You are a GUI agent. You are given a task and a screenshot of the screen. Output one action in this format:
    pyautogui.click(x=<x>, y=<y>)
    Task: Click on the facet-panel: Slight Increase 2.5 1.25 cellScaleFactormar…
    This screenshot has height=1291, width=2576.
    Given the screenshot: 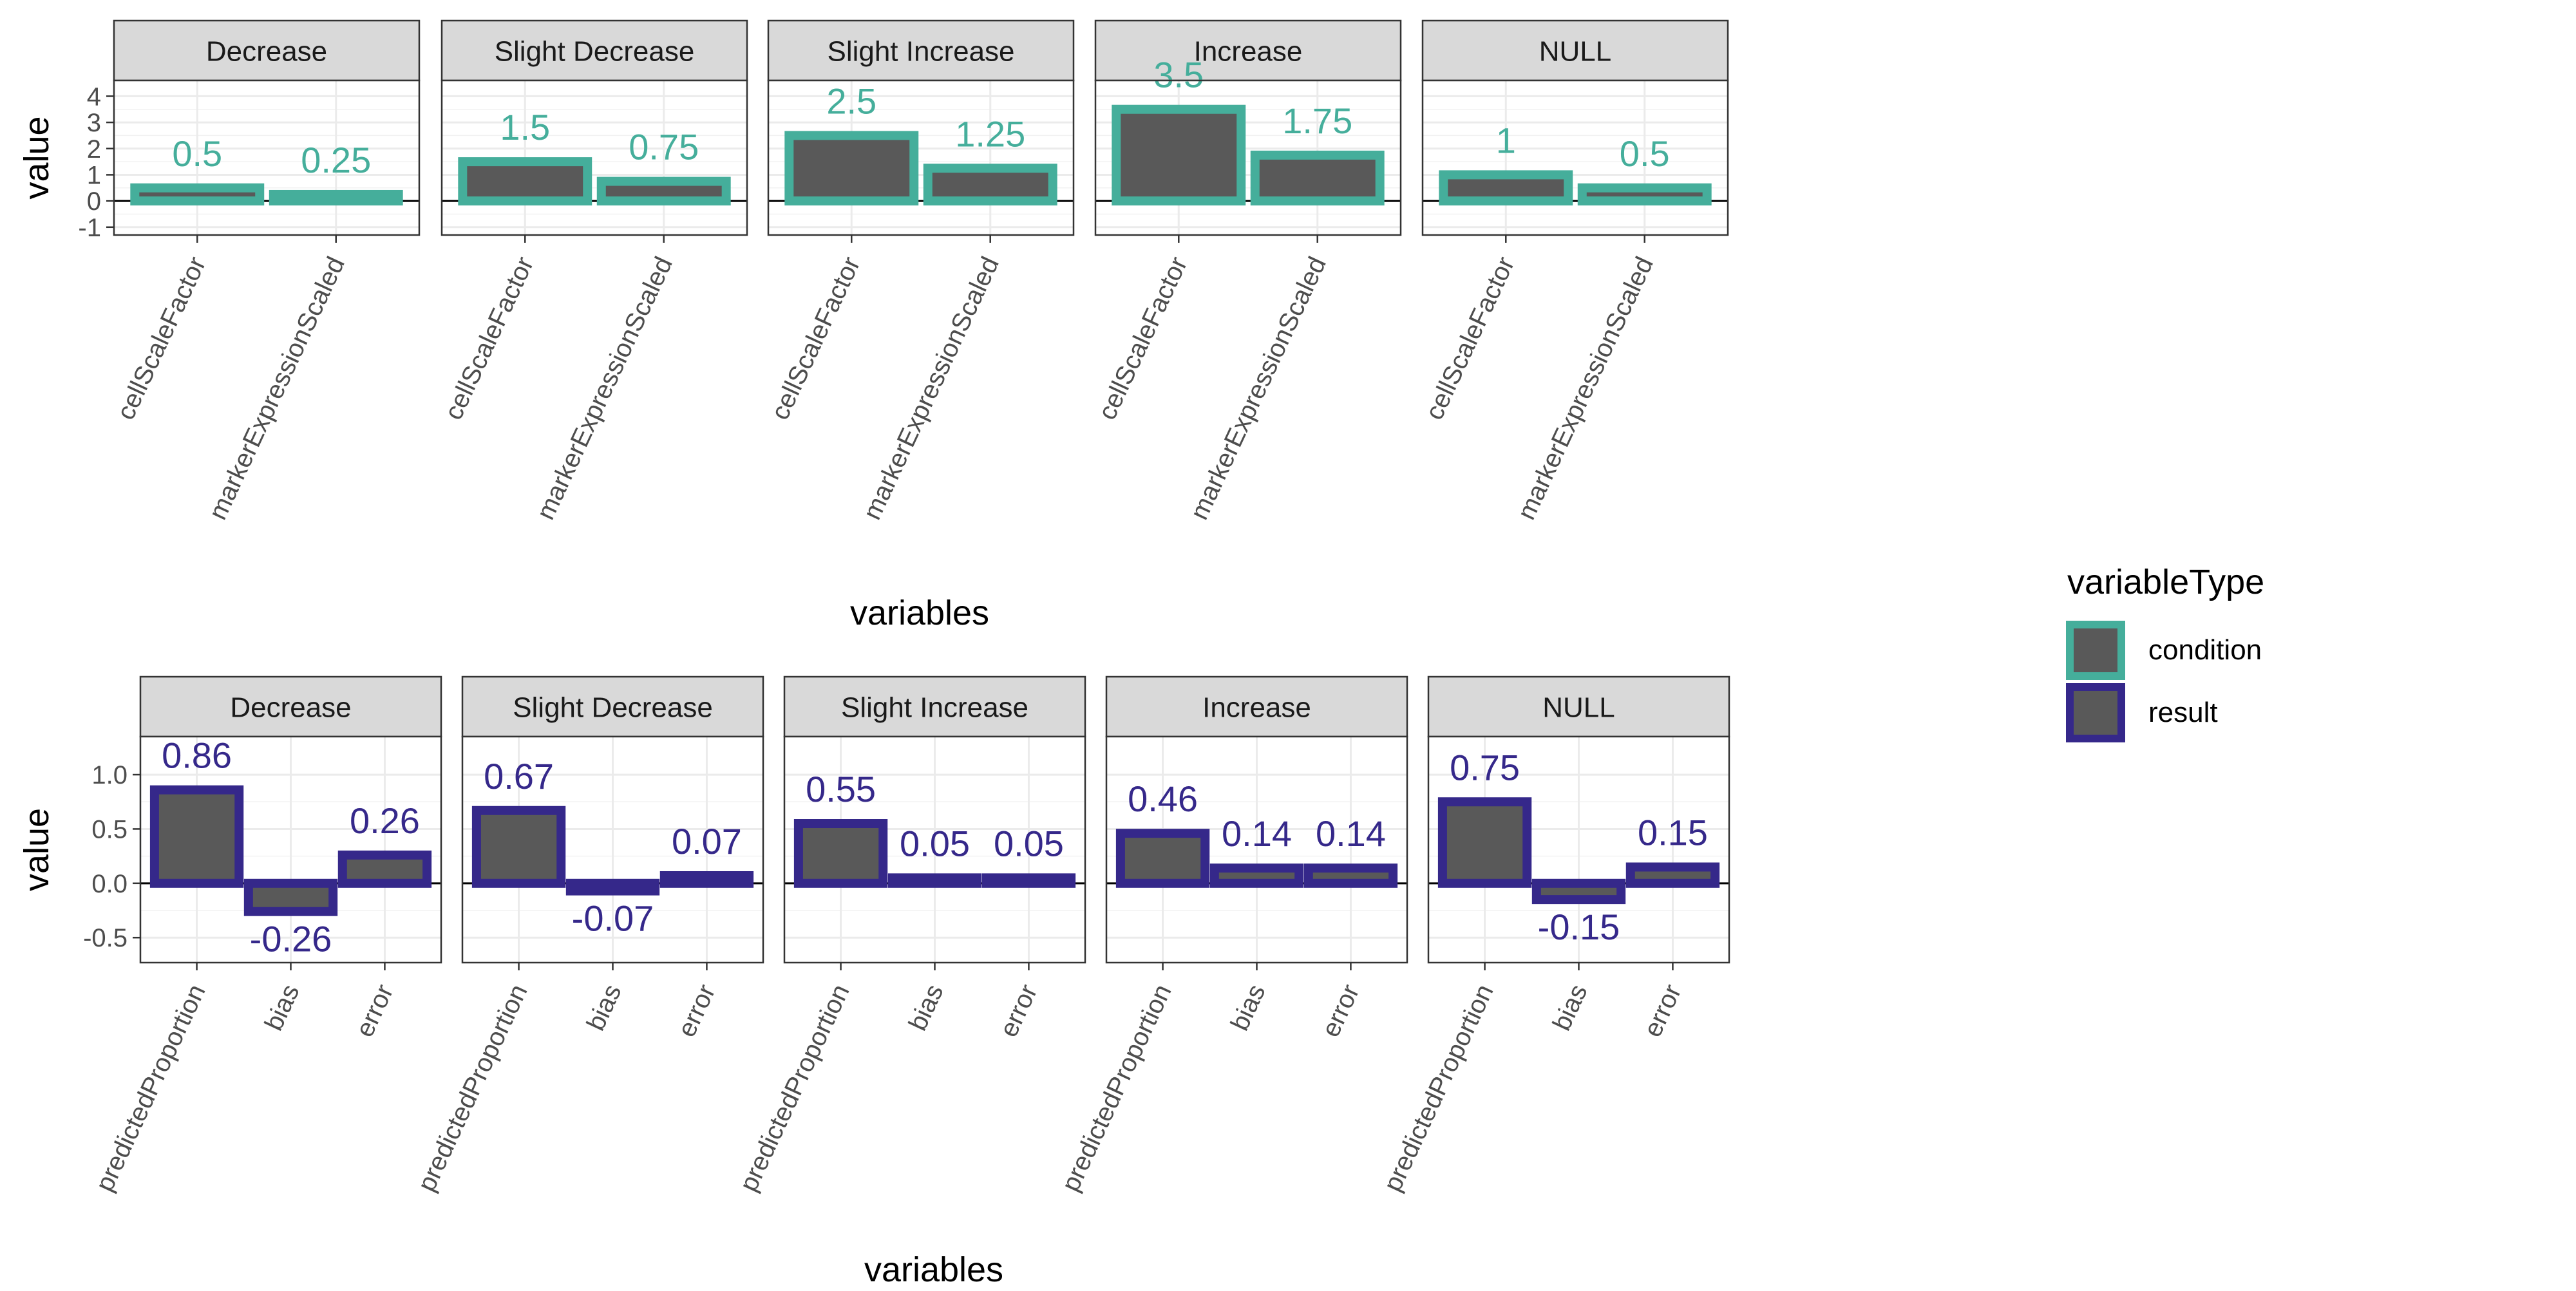 What is the action you would take?
    pyautogui.click(x=920, y=271)
    